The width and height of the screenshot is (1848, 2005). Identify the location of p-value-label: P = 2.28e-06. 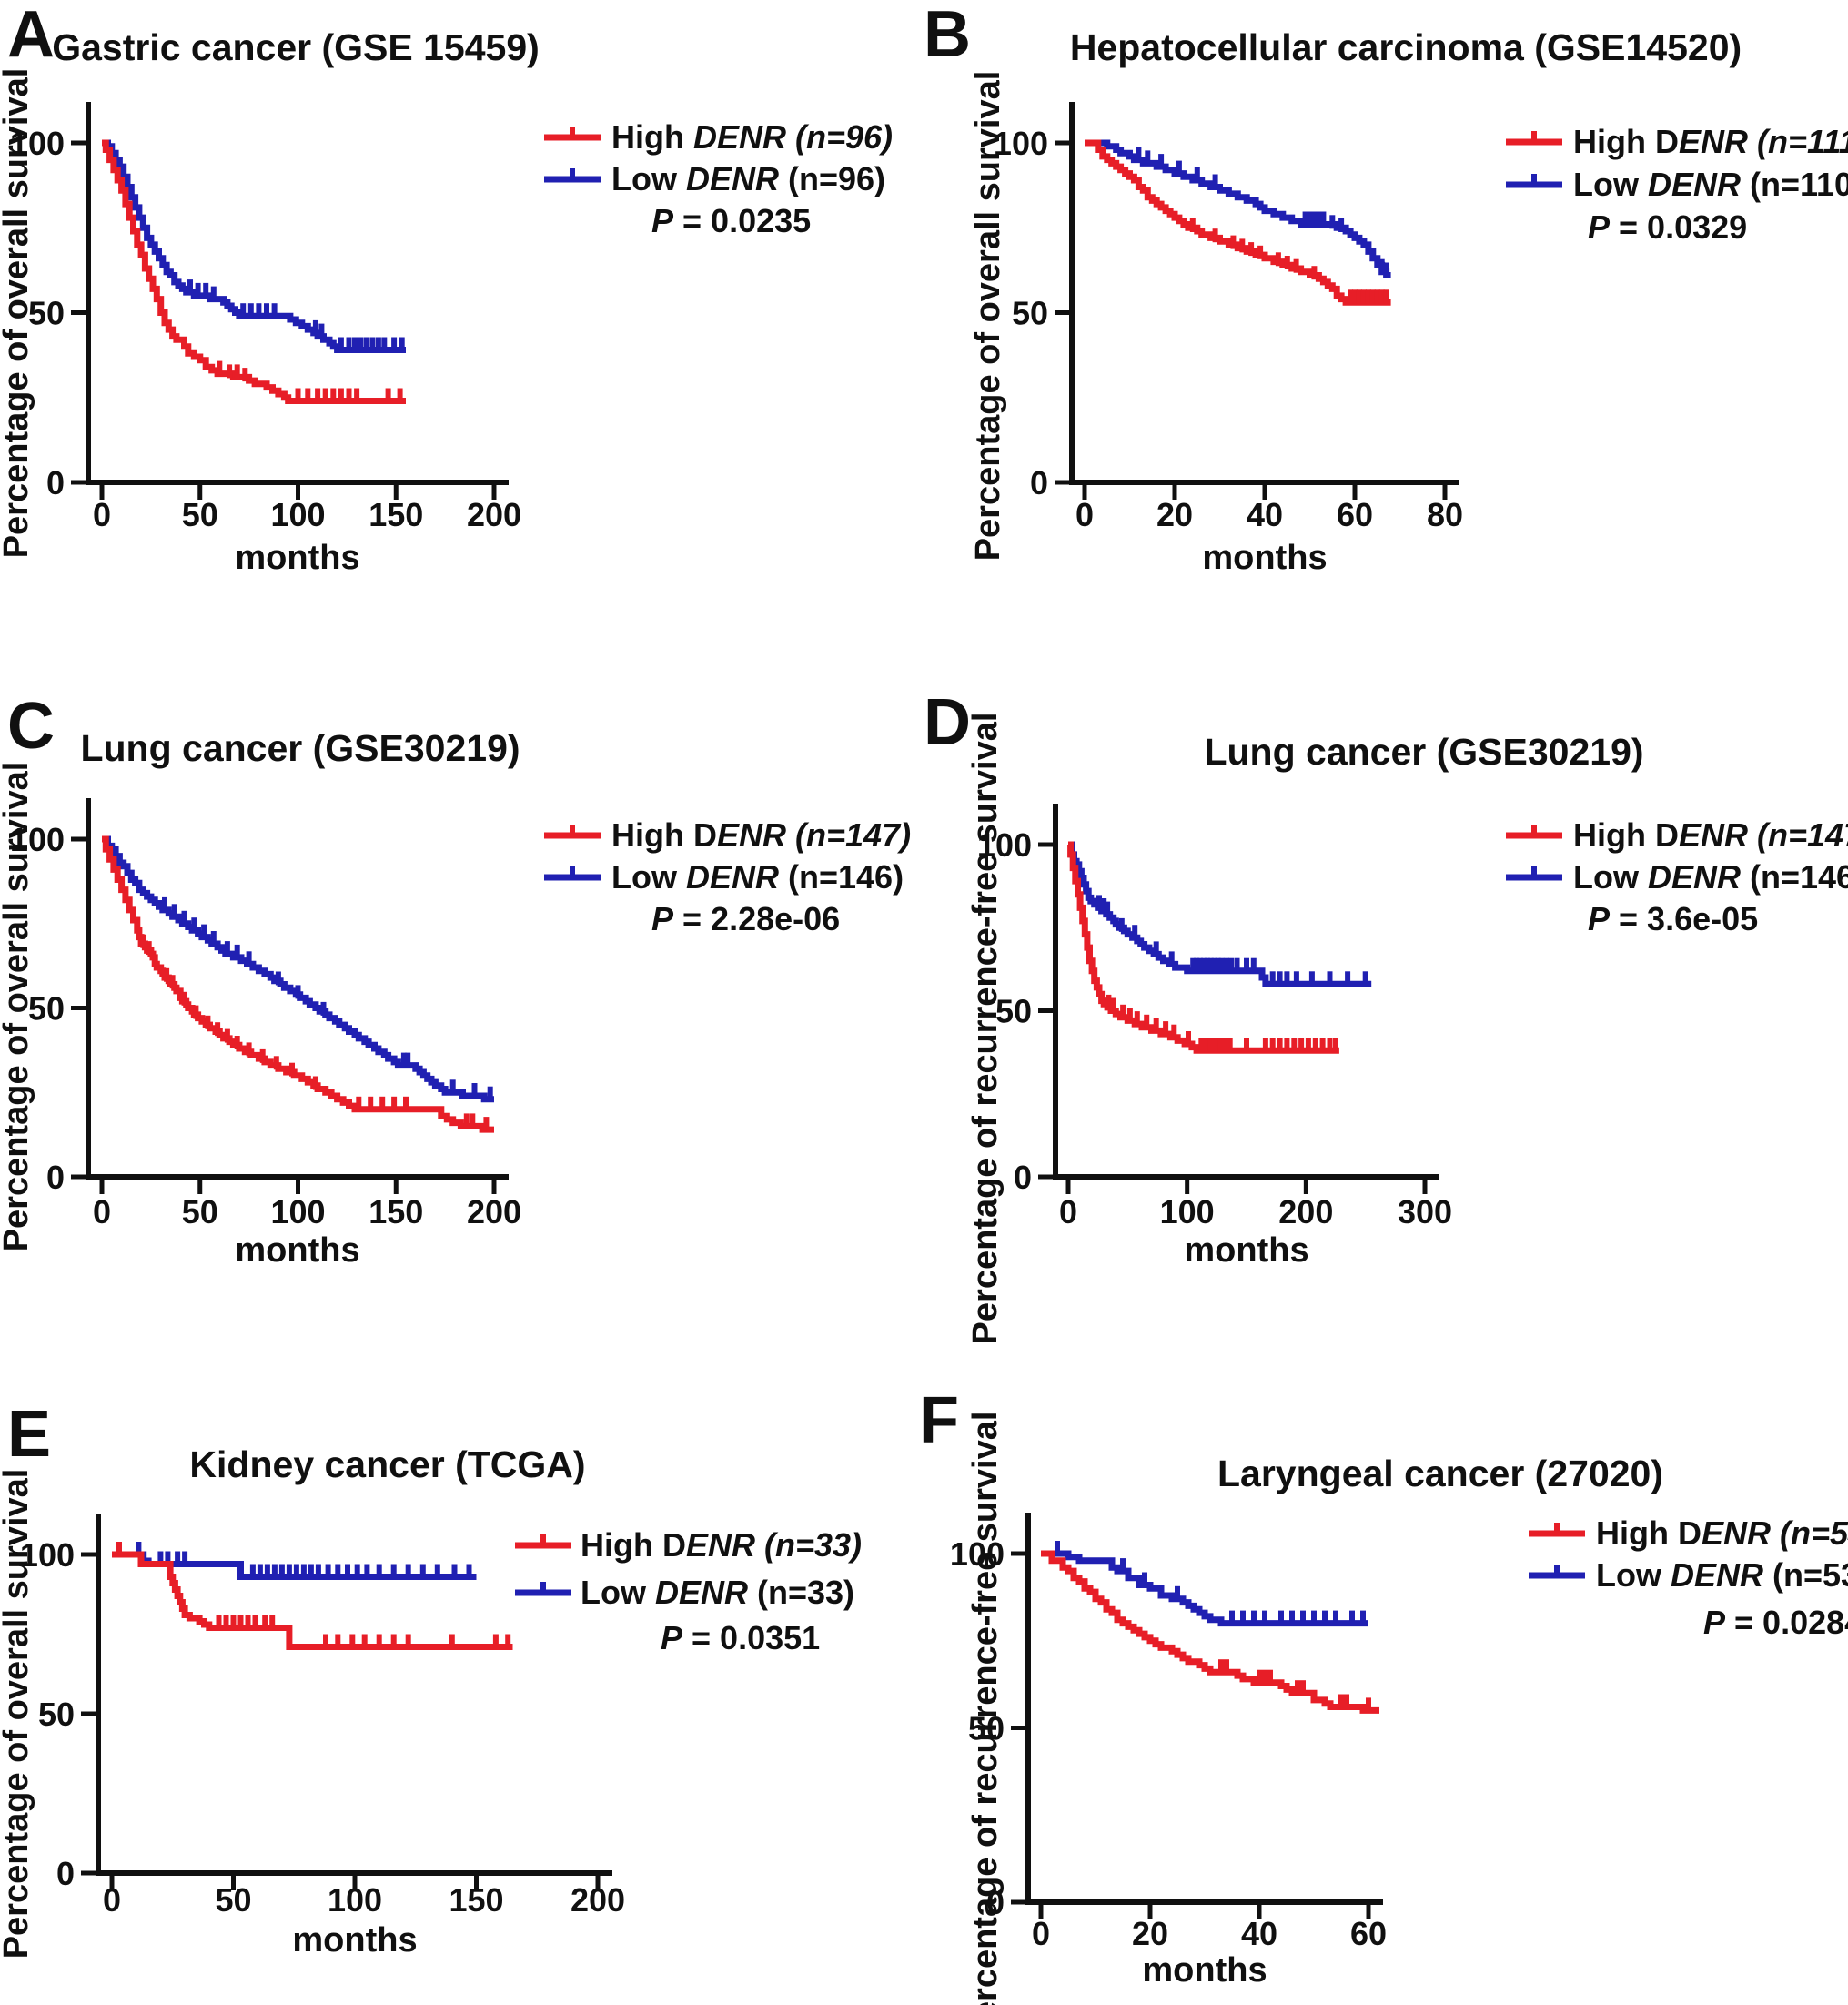
(745, 919).